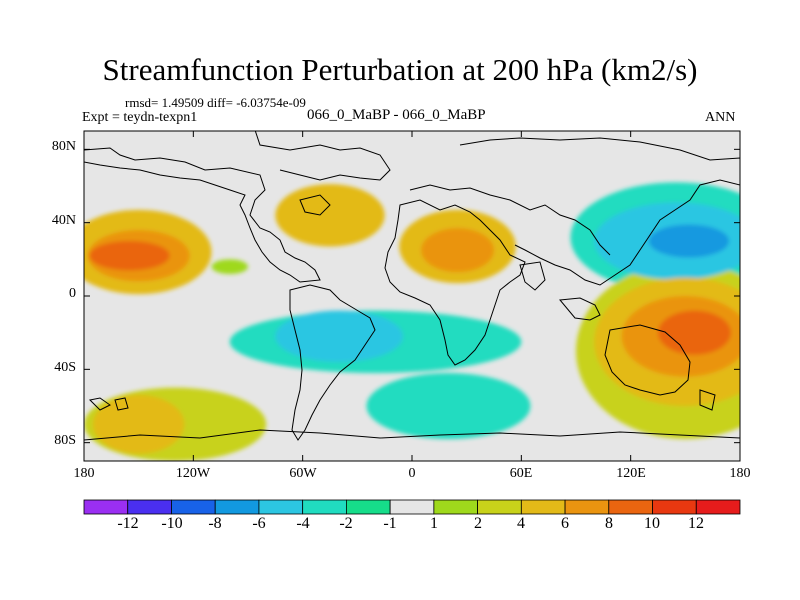 This screenshot has height=600, width=800. Describe the element at coordinates (396, 115) in the screenshot. I see `case-label: 066_0_MaBP - 066_0_MaBP` at that location.